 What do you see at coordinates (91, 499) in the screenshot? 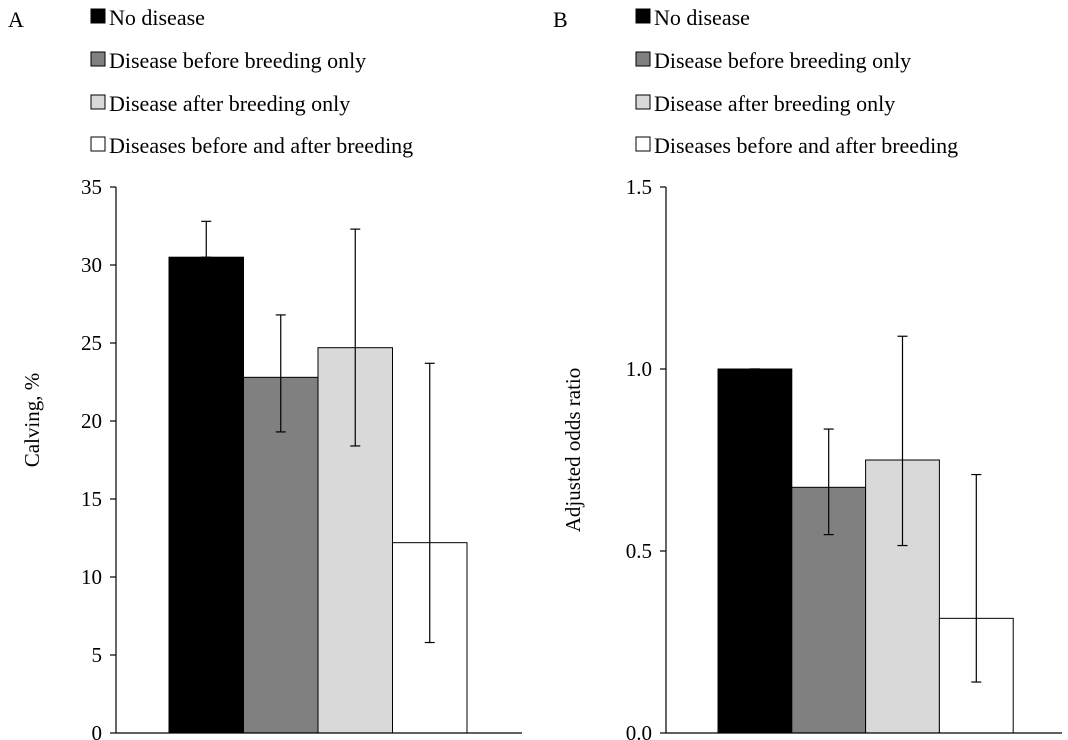
I see `y-tick-label-0-3: 15` at bounding box center [91, 499].